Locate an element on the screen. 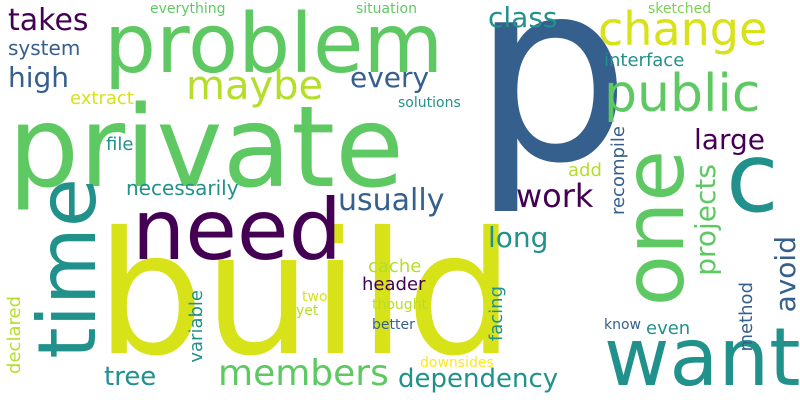  word-takes: takes is located at coordinates (48, 20).